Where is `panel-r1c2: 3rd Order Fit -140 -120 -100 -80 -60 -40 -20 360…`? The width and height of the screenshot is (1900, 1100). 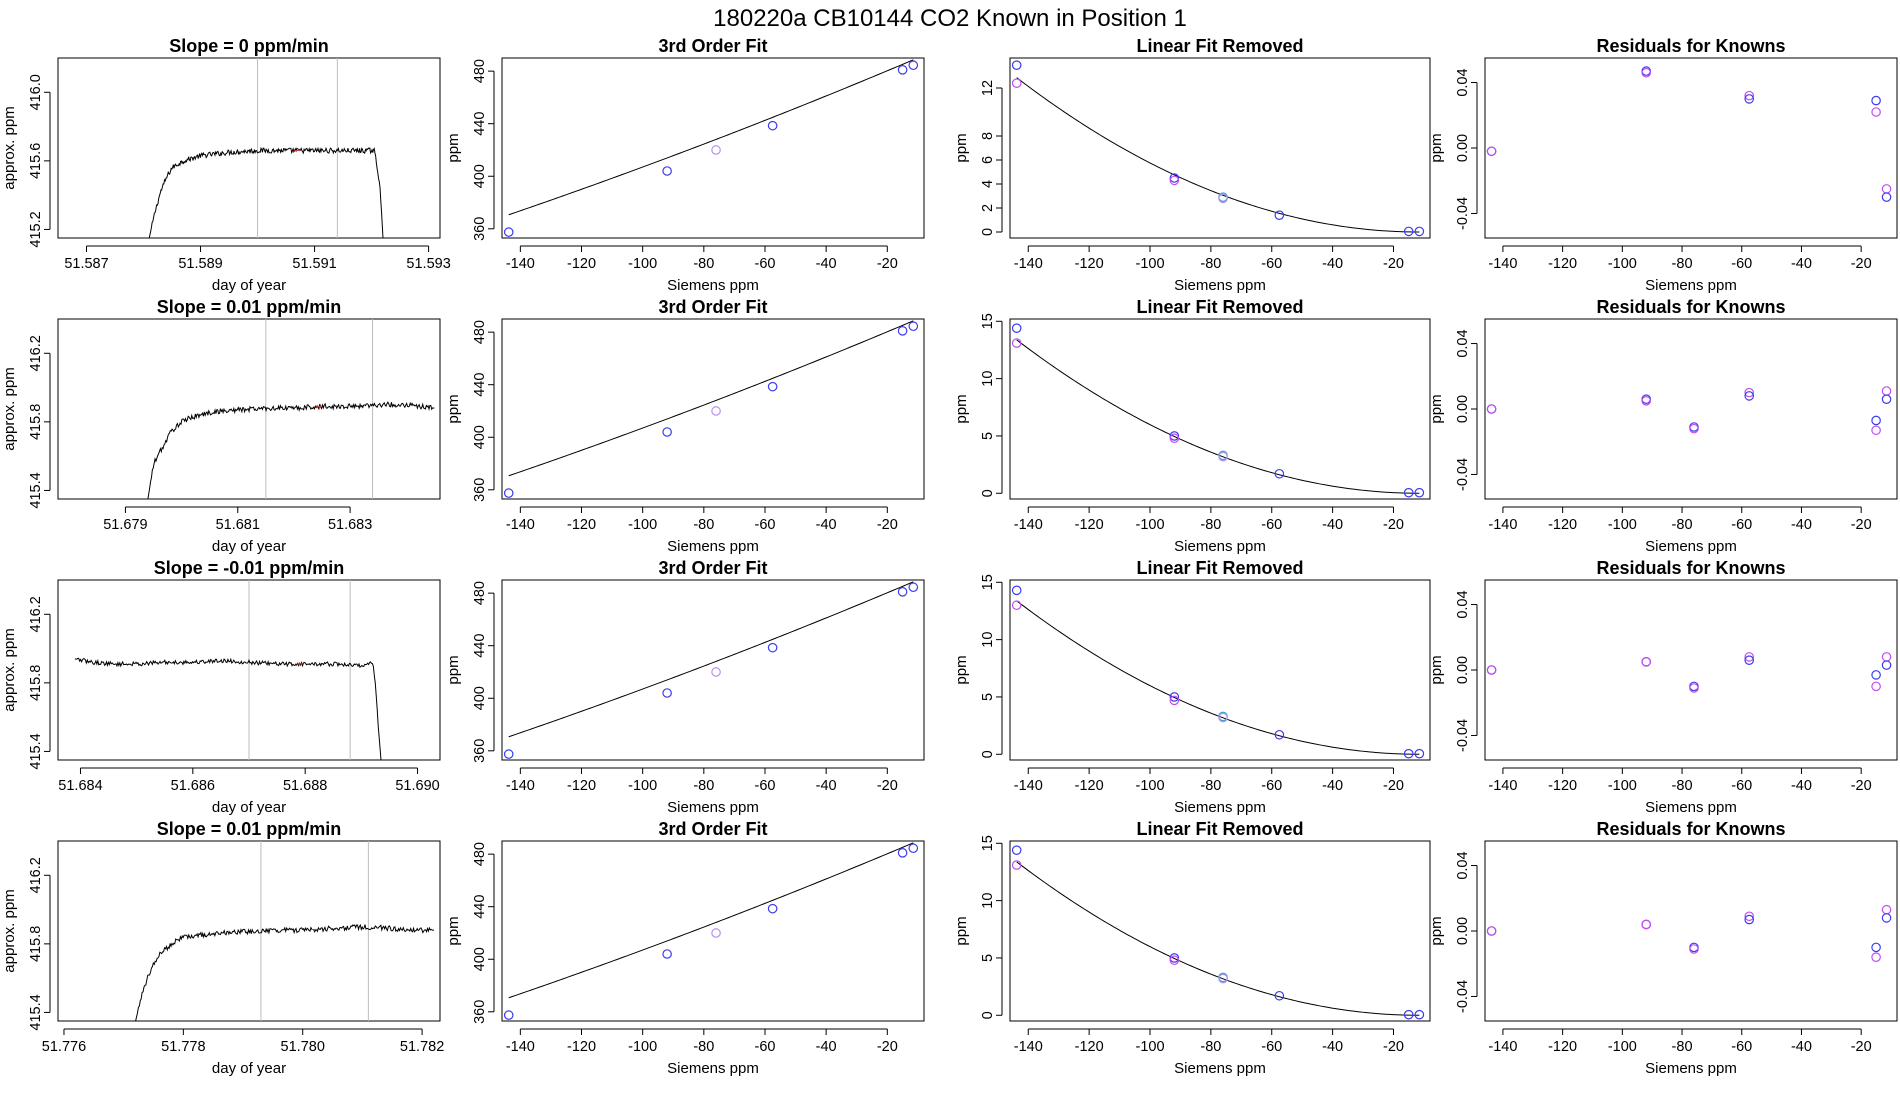 panel-r1c2: 3rd Order Fit -140 -120 -100 -80 -60 -40 -20 360… is located at coordinates (685, 165).